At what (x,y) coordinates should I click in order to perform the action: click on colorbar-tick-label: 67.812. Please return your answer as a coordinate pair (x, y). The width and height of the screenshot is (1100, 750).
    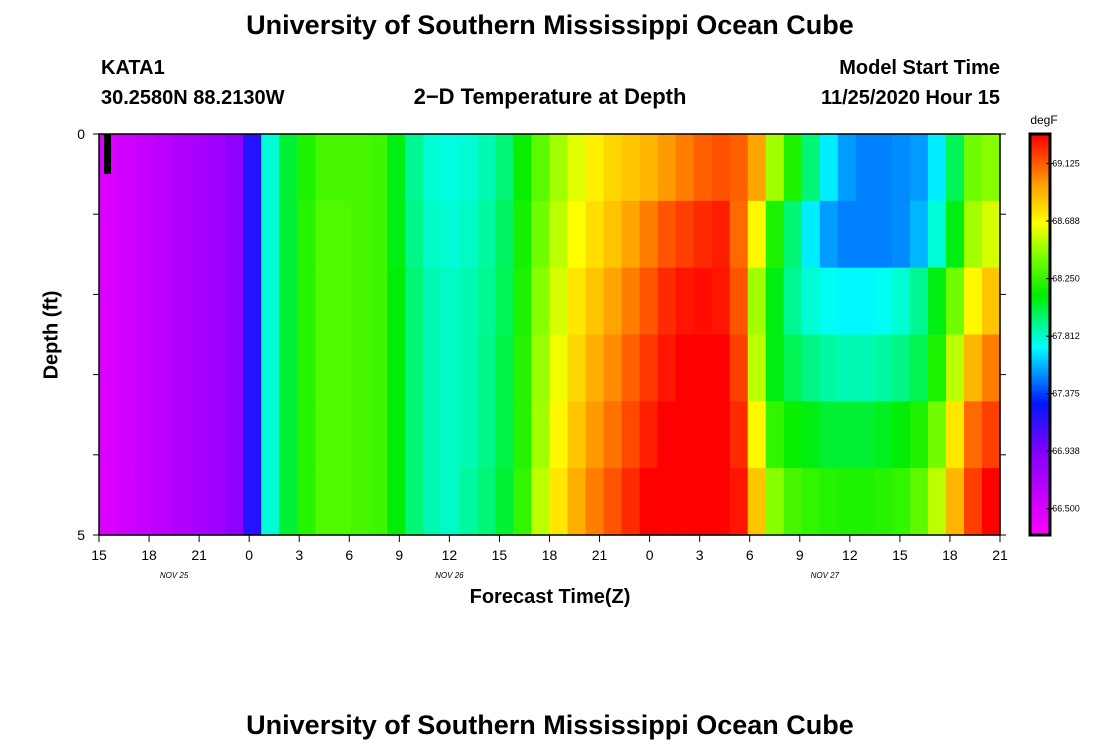
    Looking at the image, I should click on (1066, 336).